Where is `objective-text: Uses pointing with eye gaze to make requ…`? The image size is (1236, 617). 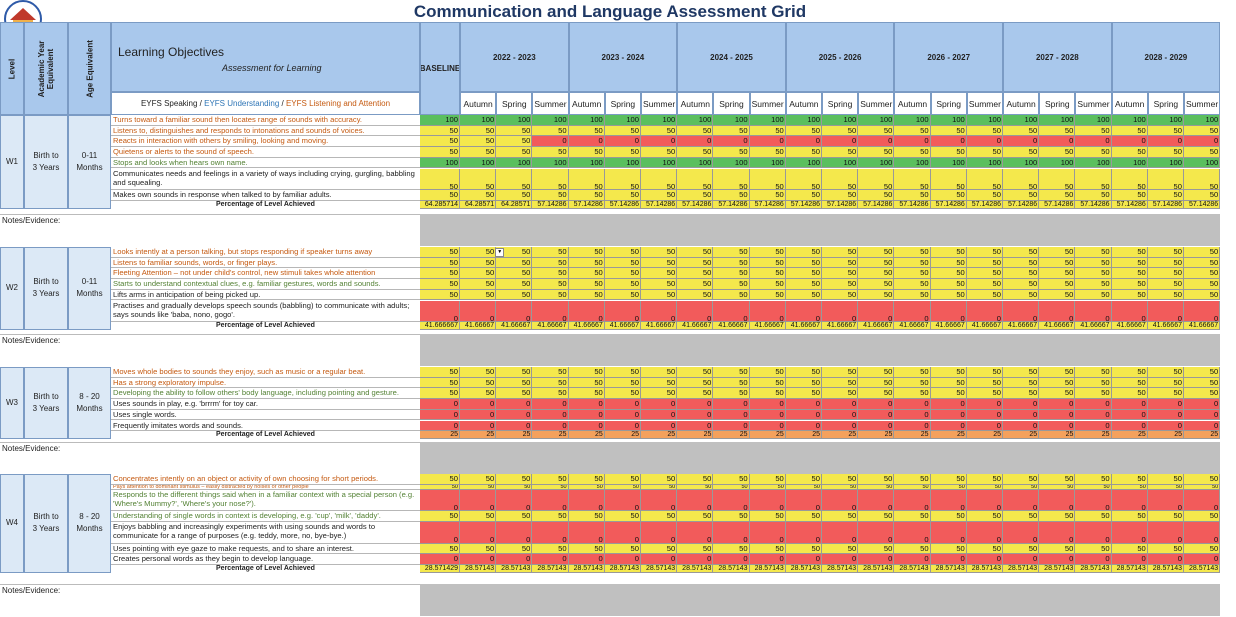
objective-text: Uses pointing with eye gaze to make requ… is located at coordinates (265, 549).